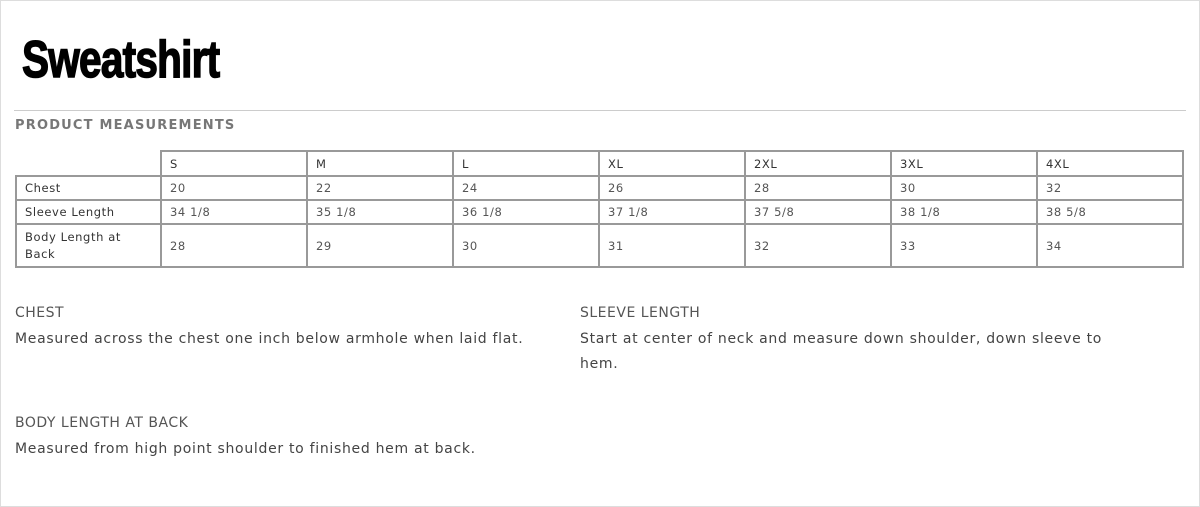 The image size is (1200, 507). What do you see at coordinates (380, 212) in the screenshot?
I see `cell: 35 1/8` at bounding box center [380, 212].